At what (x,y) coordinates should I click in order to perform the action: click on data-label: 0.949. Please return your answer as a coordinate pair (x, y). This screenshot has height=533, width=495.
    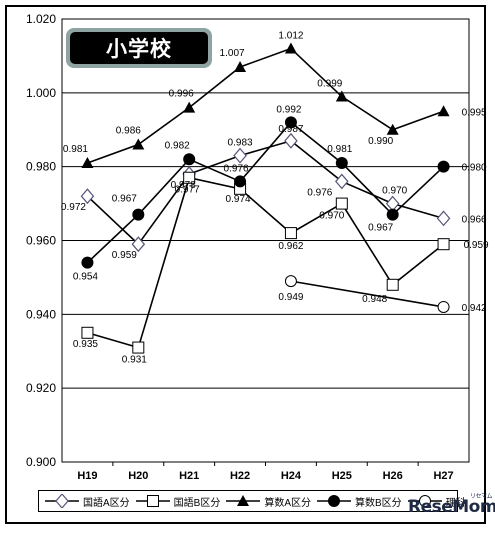
    Looking at the image, I should click on (290, 297).